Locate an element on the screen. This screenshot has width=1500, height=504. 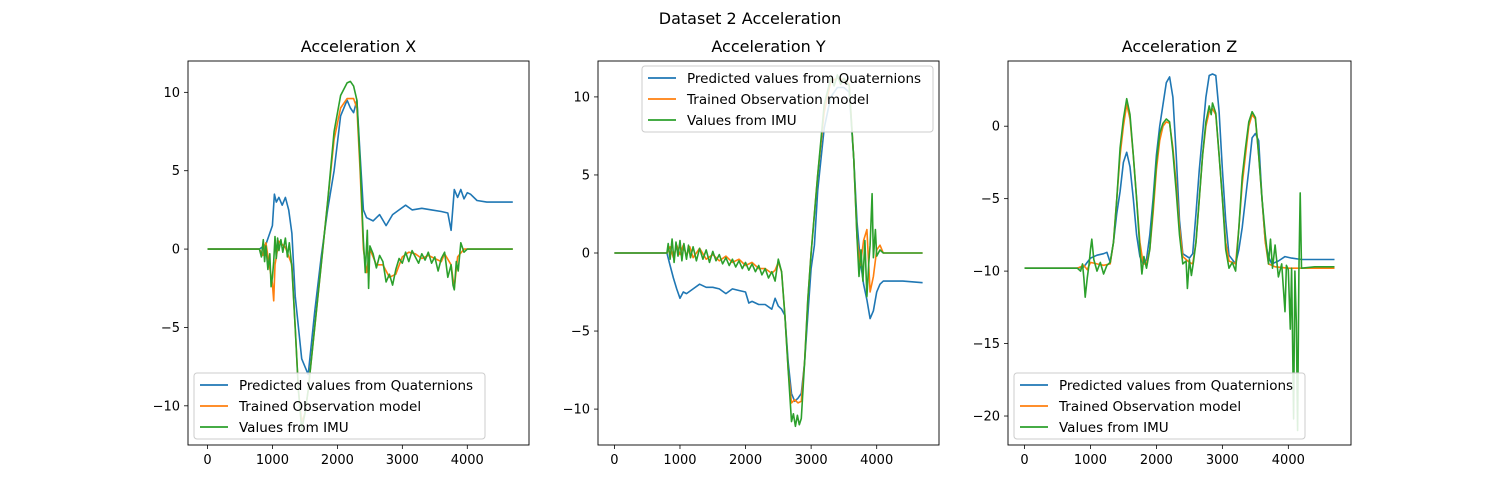
panel-title: Acceleration Z is located at coordinates (1180, 46).